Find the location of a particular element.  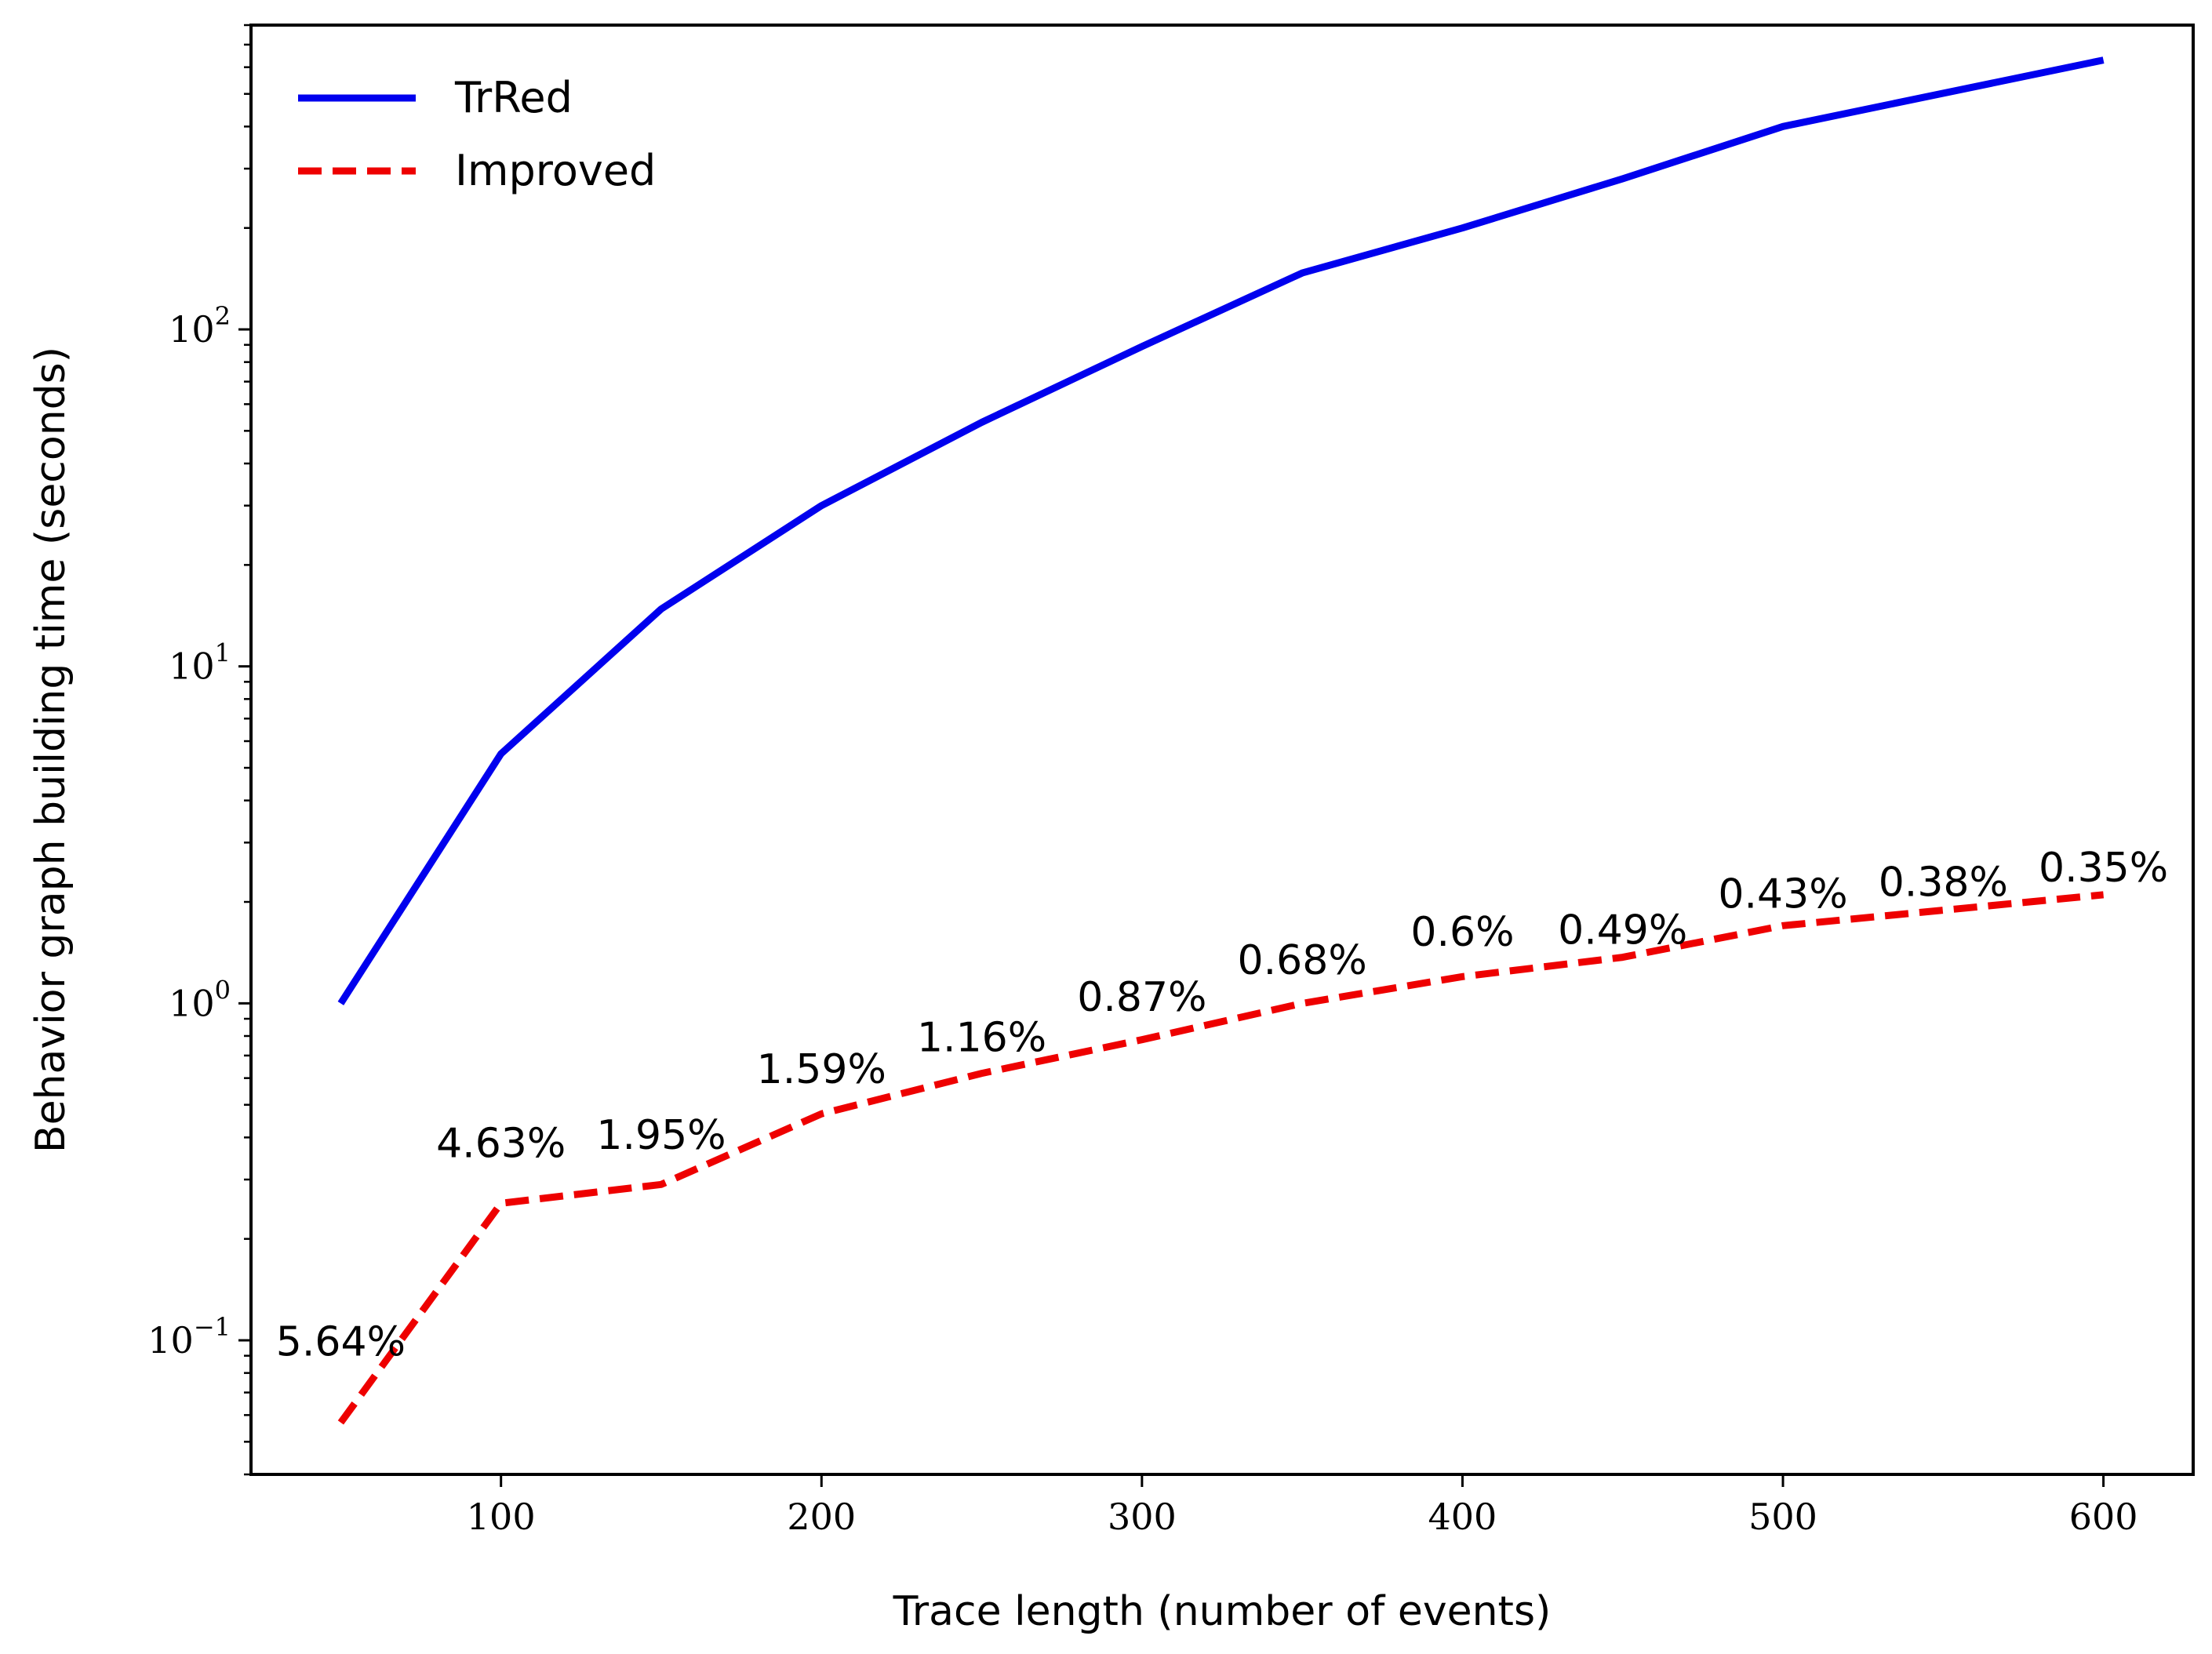

x-tick-label: 300 is located at coordinates (1143, 1517).